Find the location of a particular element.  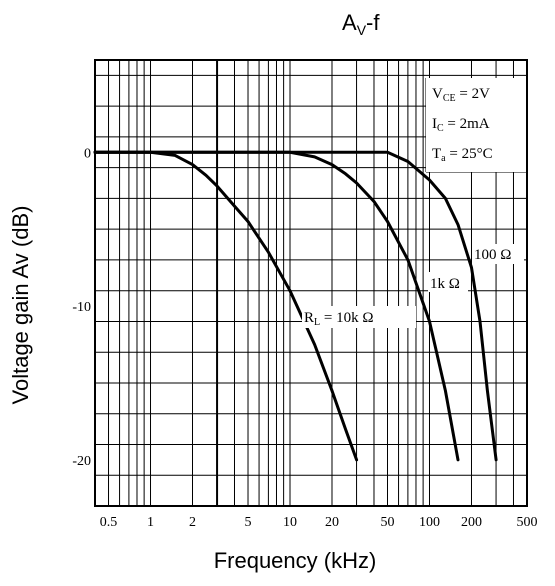

x-tick-label: 10 is located at coordinates (290, 522).